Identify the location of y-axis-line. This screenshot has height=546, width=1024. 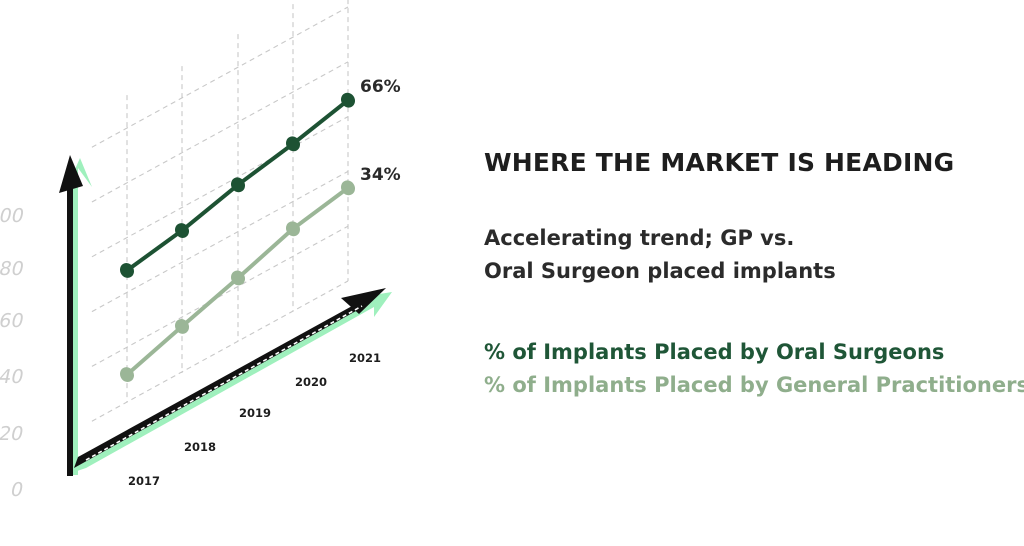
(70, 326).